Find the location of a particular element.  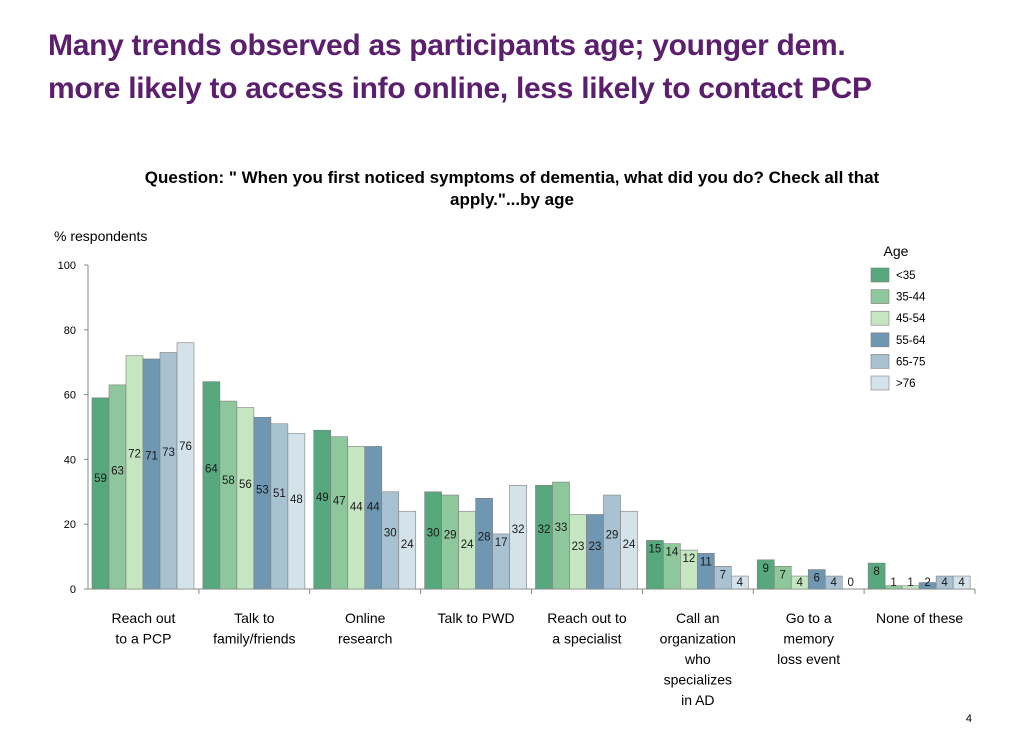

bar-value-label: 59 is located at coordinates (100, 479).